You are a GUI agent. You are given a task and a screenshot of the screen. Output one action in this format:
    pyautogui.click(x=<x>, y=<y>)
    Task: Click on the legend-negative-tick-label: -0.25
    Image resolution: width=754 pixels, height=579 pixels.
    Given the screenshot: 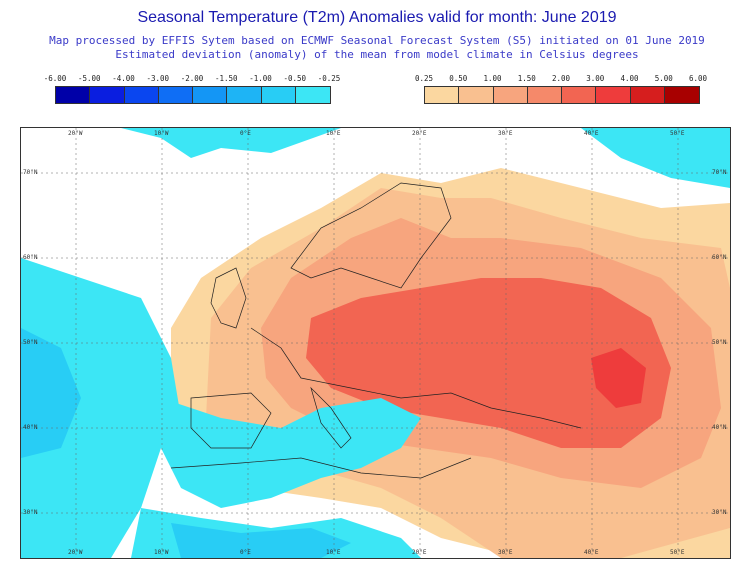 What is the action you would take?
    pyautogui.click(x=329, y=78)
    